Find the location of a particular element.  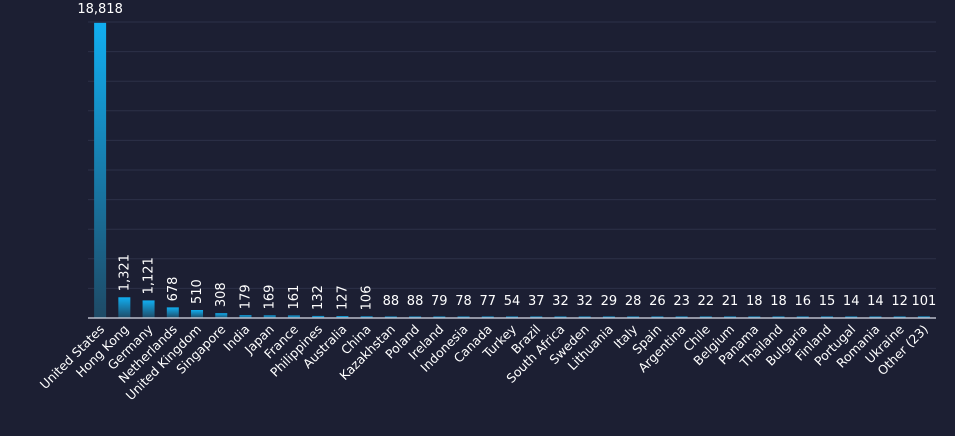

value-label: 21 is located at coordinates (730, 301).